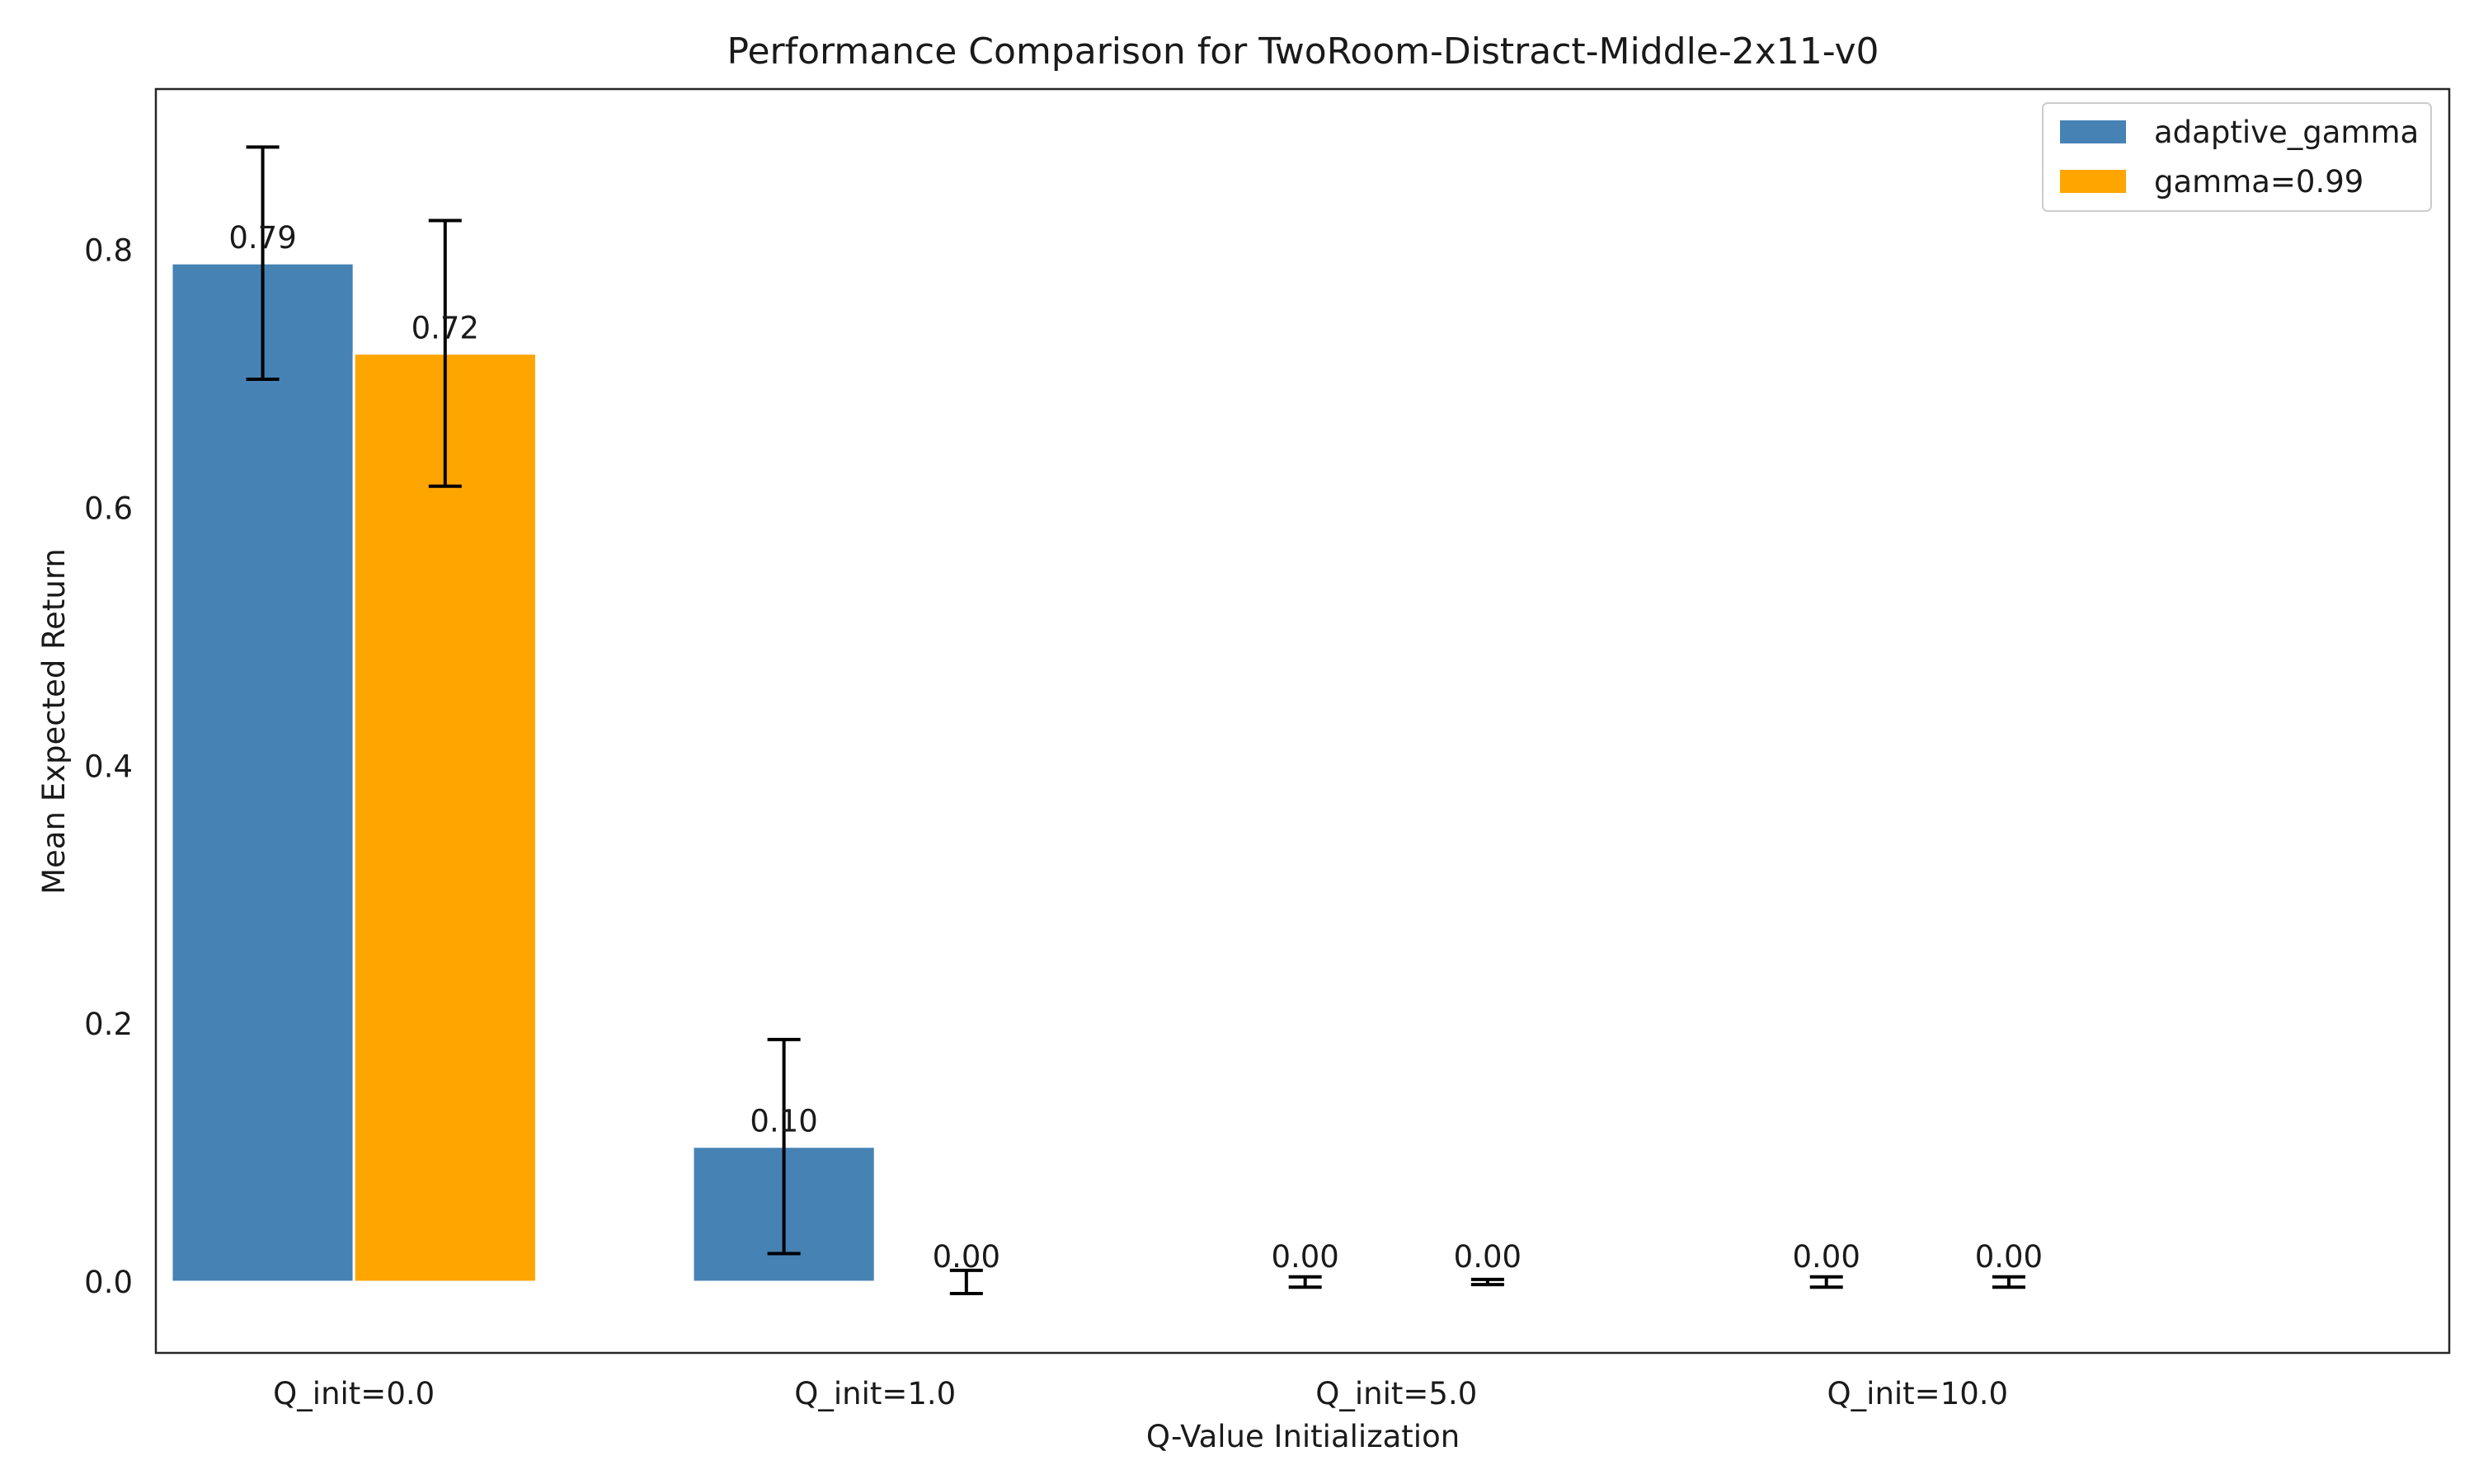 Image resolution: width=2474 pixels, height=1484 pixels. Describe the element at coordinates (1918, 1393) in the screenshot. I see `x-tick-label: Q_init=10.0` at that location.